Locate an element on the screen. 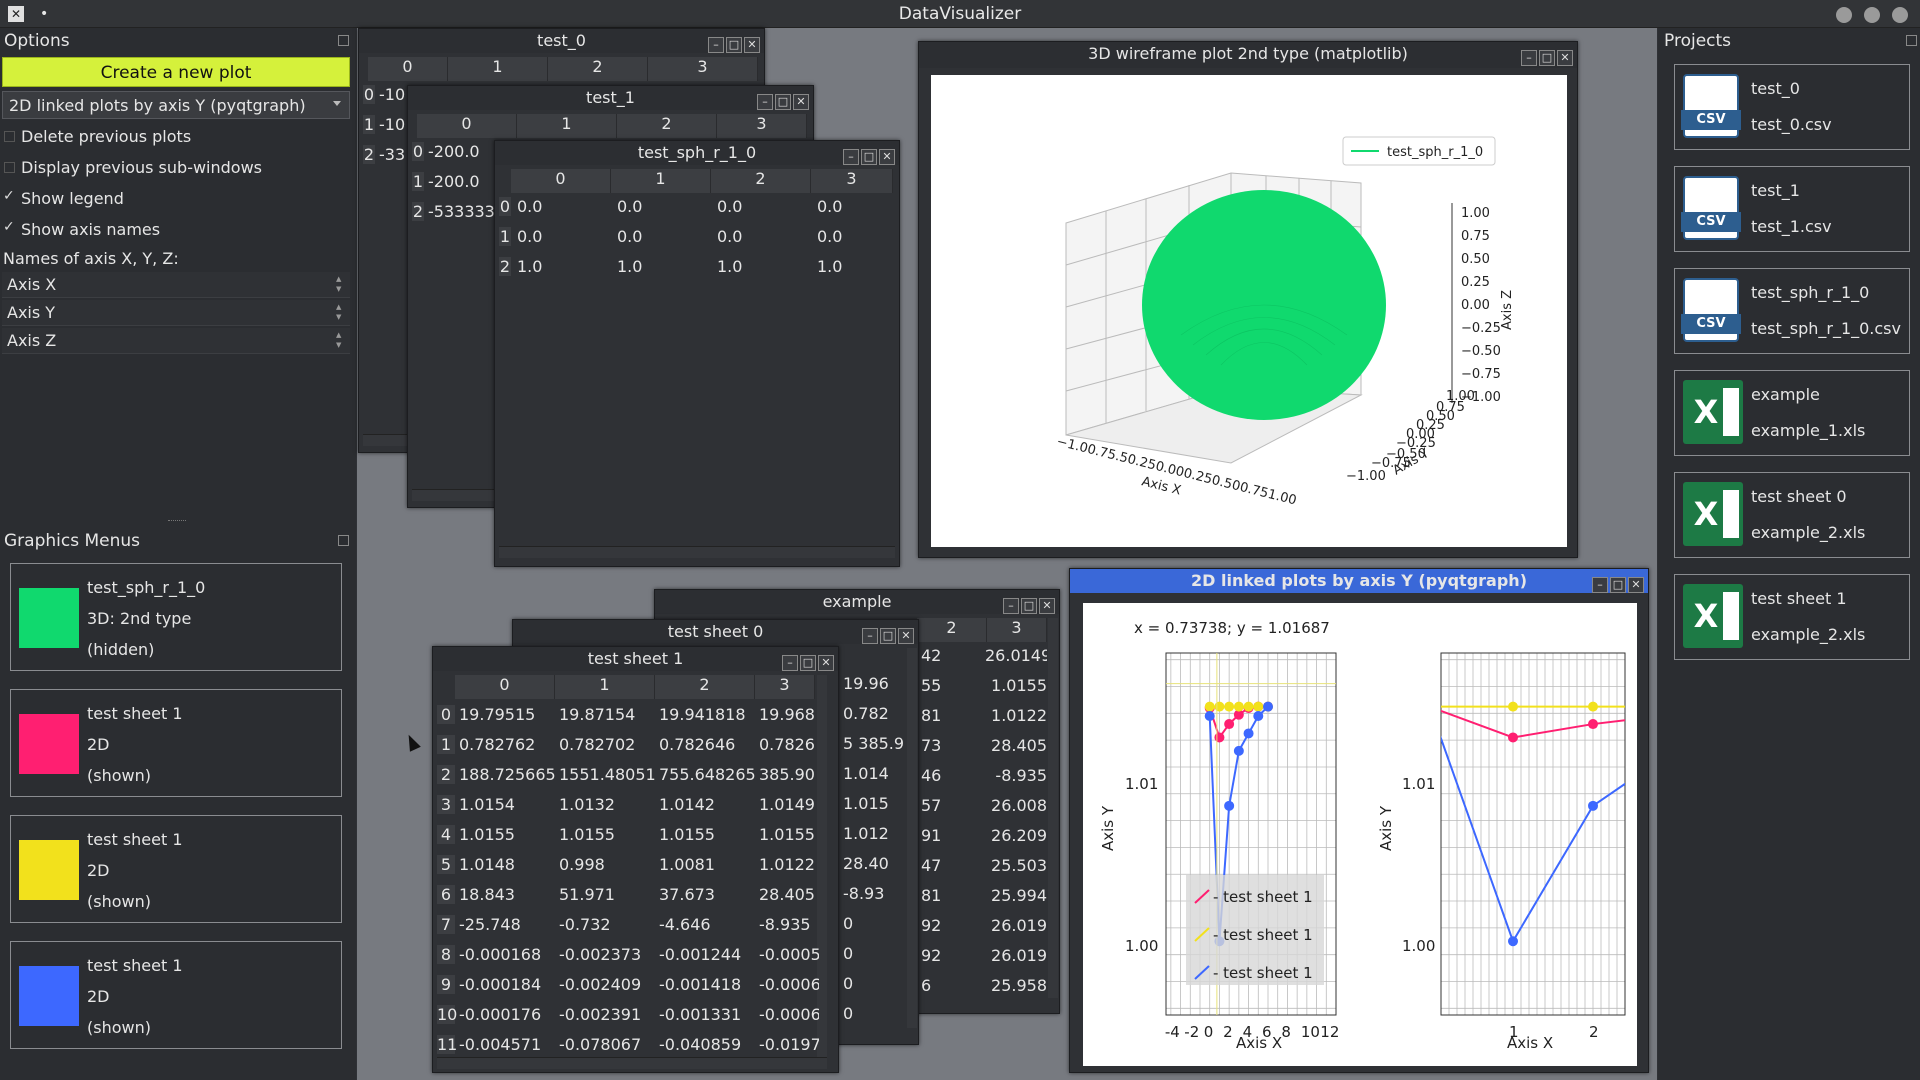 This screenshot has width=1920, height=1080. table-cell: 28.40 is located at coordinates (866, 863).